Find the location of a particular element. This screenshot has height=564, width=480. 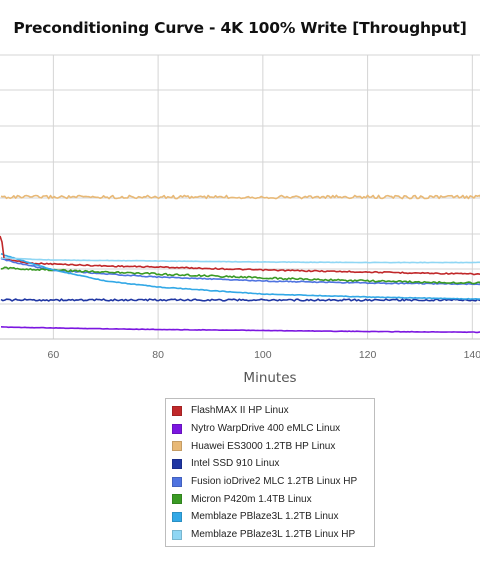

x-tick-label: 100 is located at coordinates (263, 355).